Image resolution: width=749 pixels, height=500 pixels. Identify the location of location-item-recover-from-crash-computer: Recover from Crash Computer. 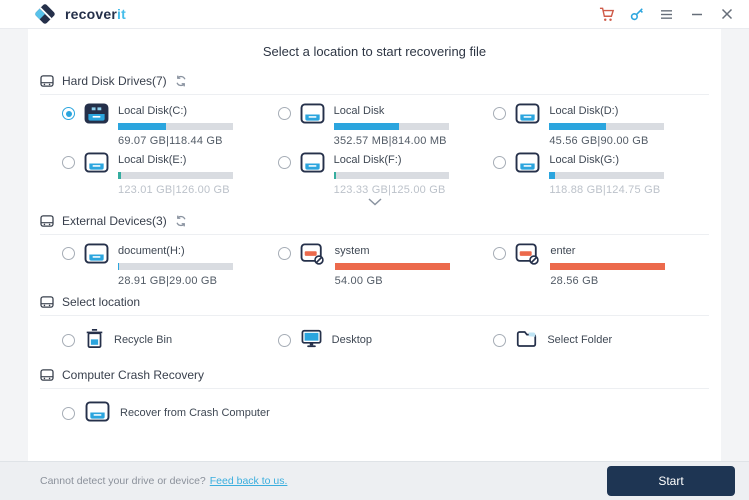
(170, 413).